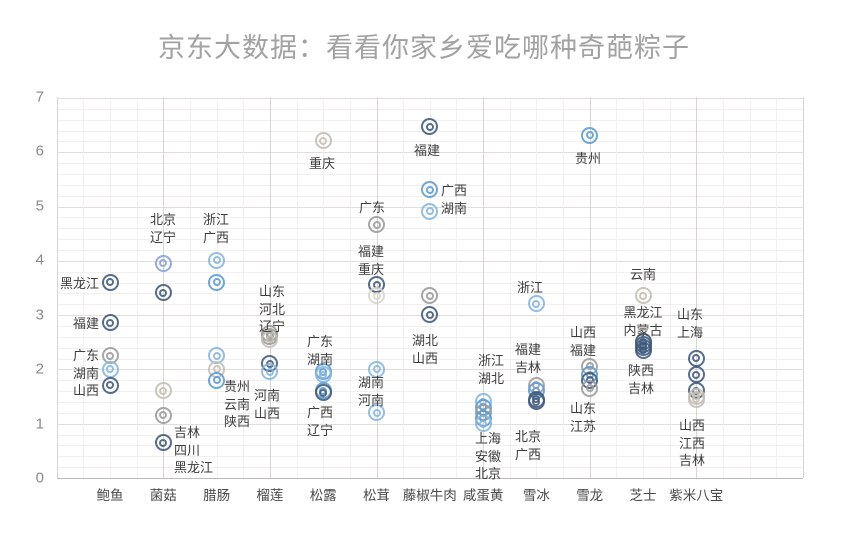 The height and width of the screenshot is (543, 848). I want to click on y-axis-tick-label: 5, so click(39, 206).